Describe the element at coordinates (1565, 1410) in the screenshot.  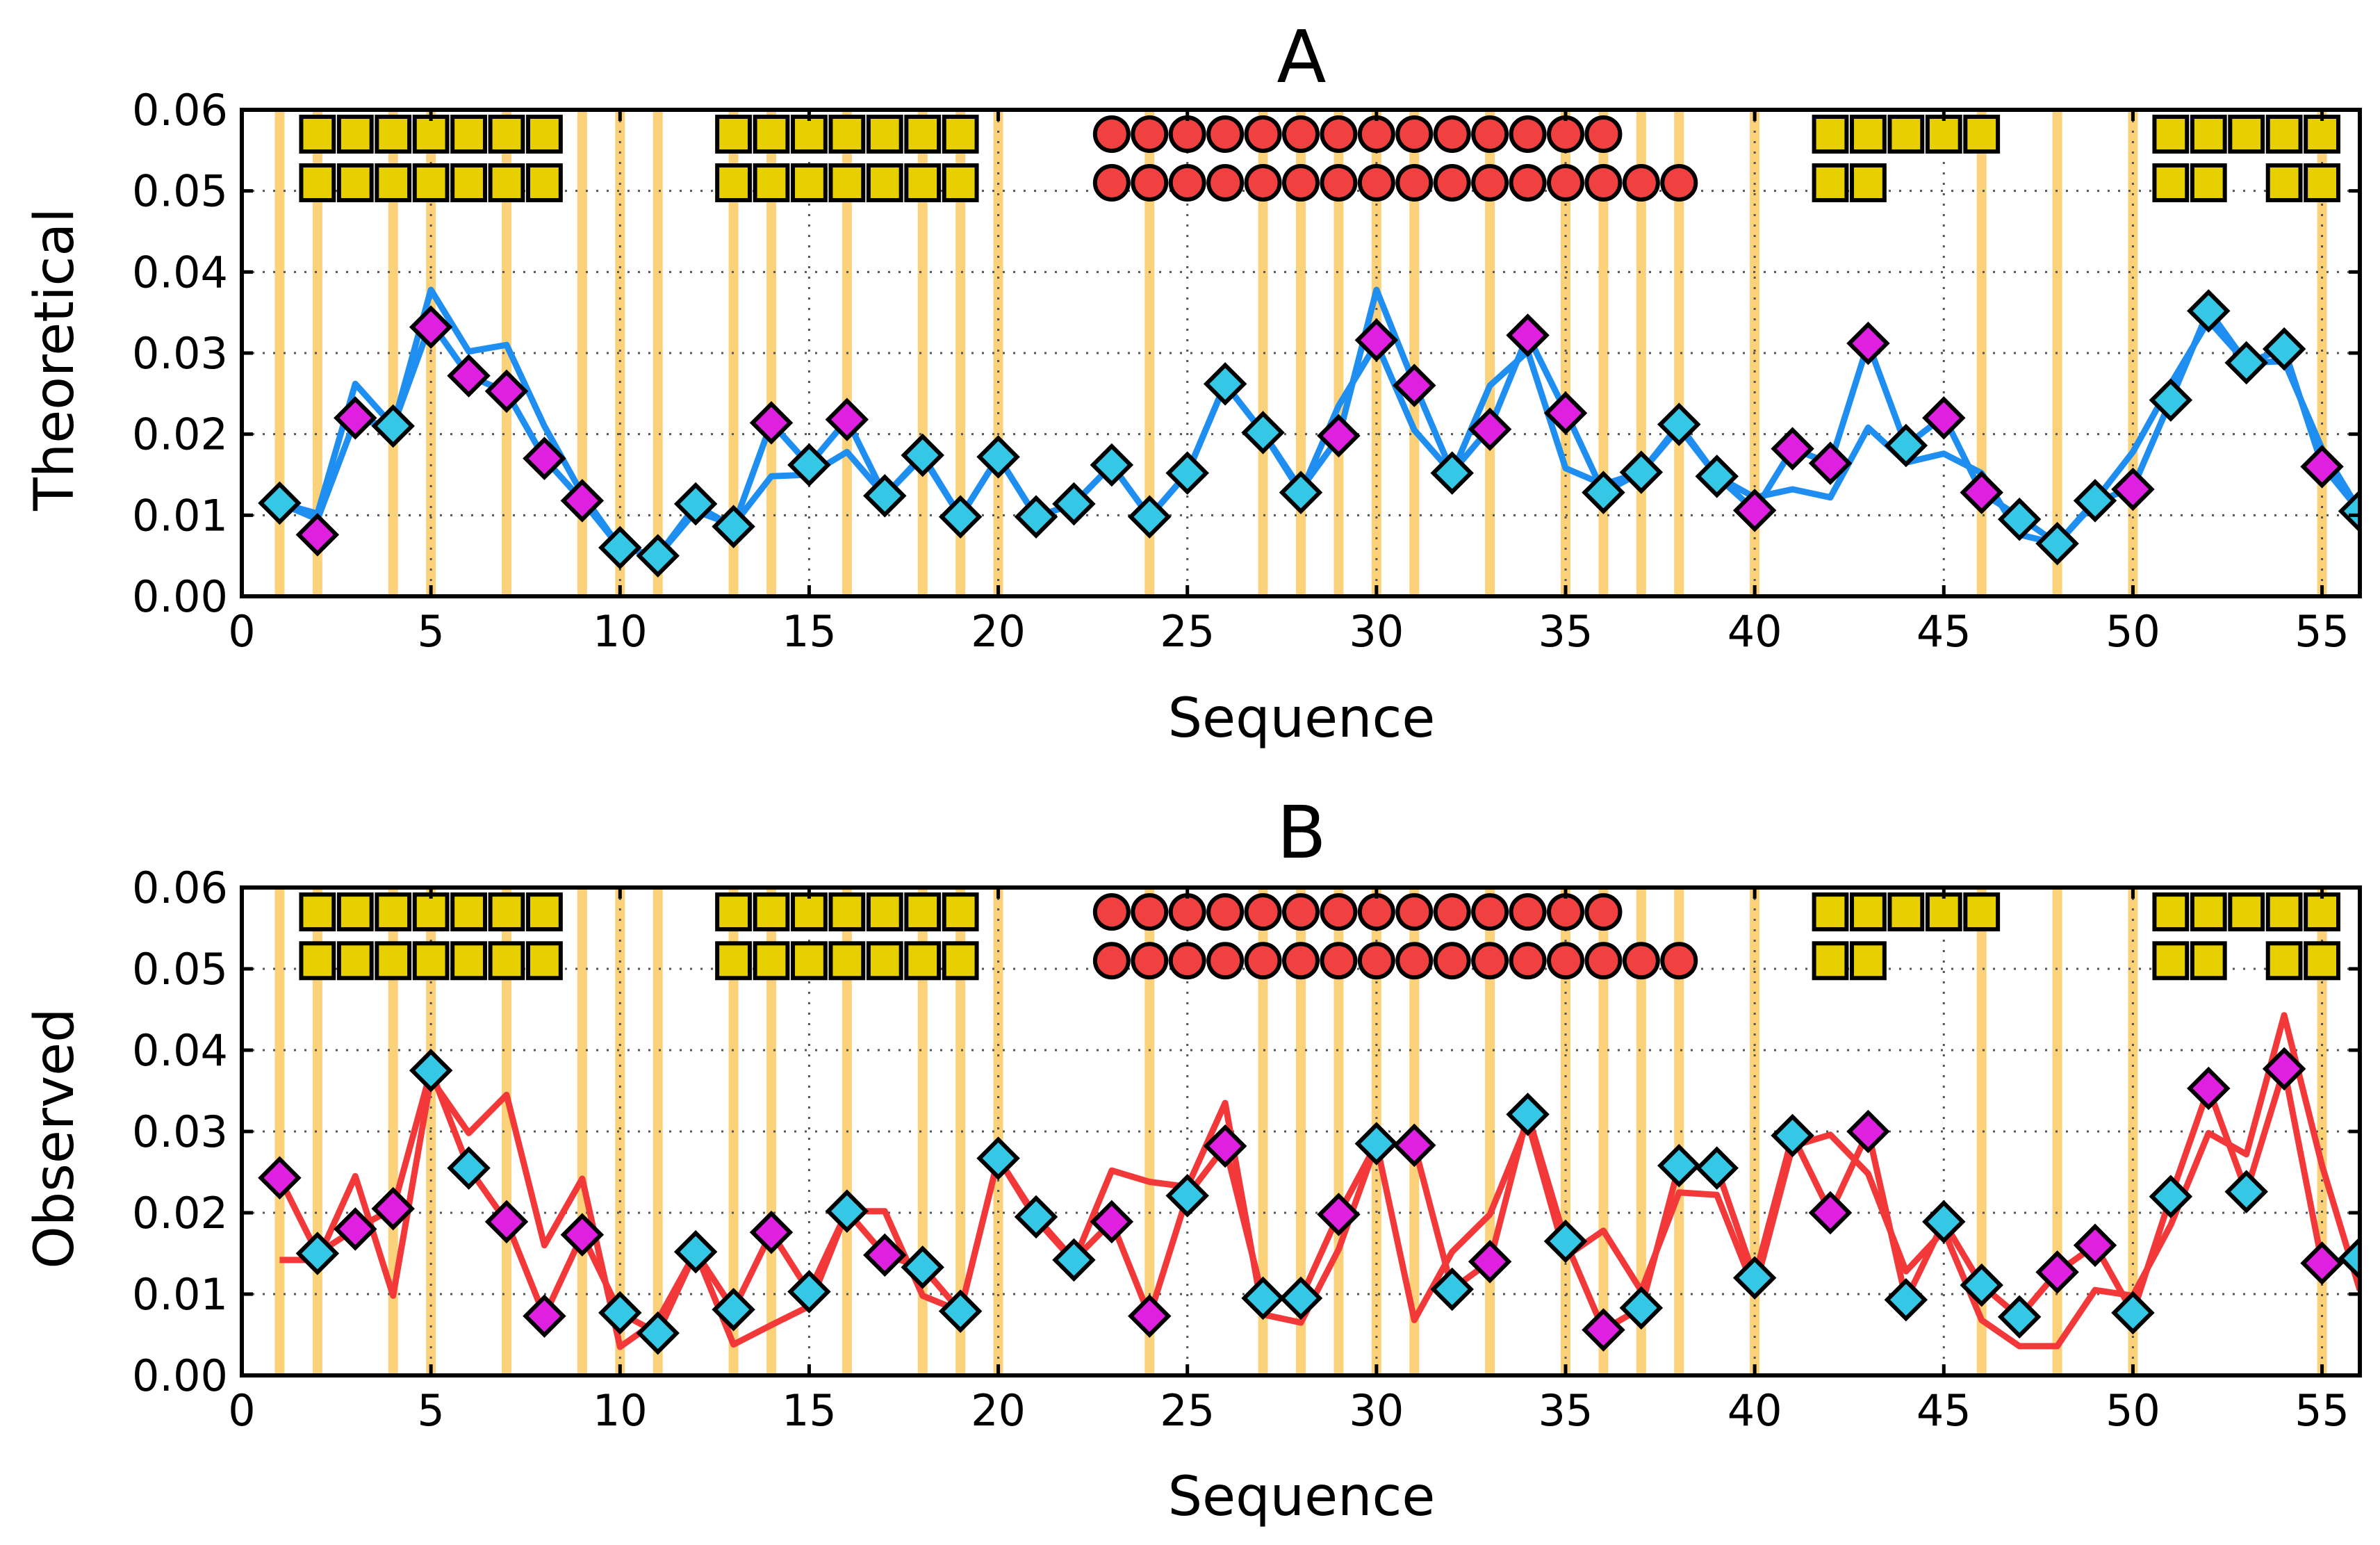
I see `x-tick-label: 35` at that location.